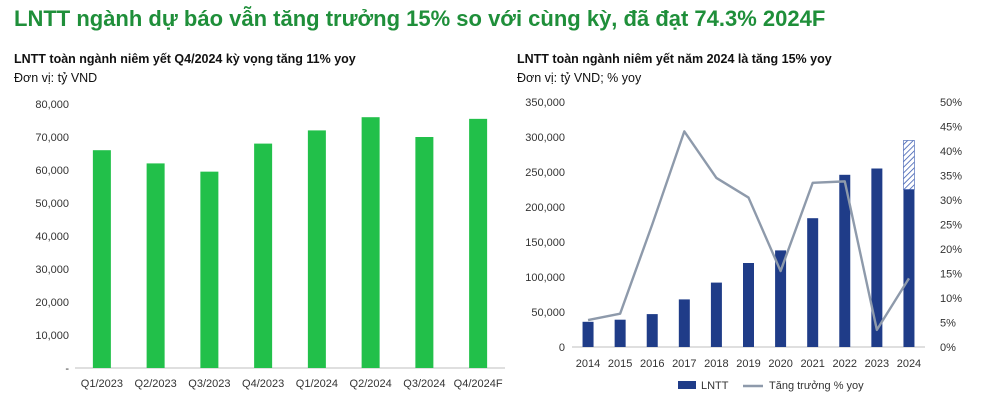 Image resolution: width=1000 pixels, height=406 pixels. What do you see at coordinates (56, 78) in the screenshot?
I see `left-chart-unit: Đơn vị: tỷ VND` at bounding box center [56, 78].